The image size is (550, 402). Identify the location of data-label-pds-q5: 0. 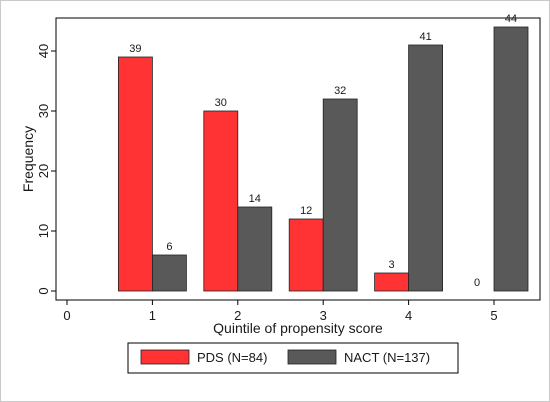
(477, 283).